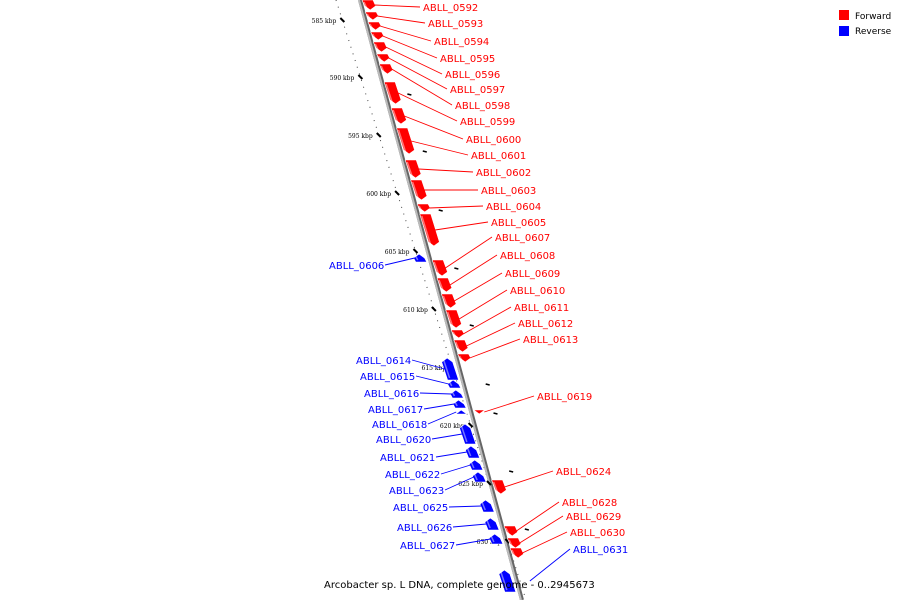  Describe the element at coordinates (461, 42) in the screenshot. I see `gene-label-abll_0594: ABLL_0594` at that location.